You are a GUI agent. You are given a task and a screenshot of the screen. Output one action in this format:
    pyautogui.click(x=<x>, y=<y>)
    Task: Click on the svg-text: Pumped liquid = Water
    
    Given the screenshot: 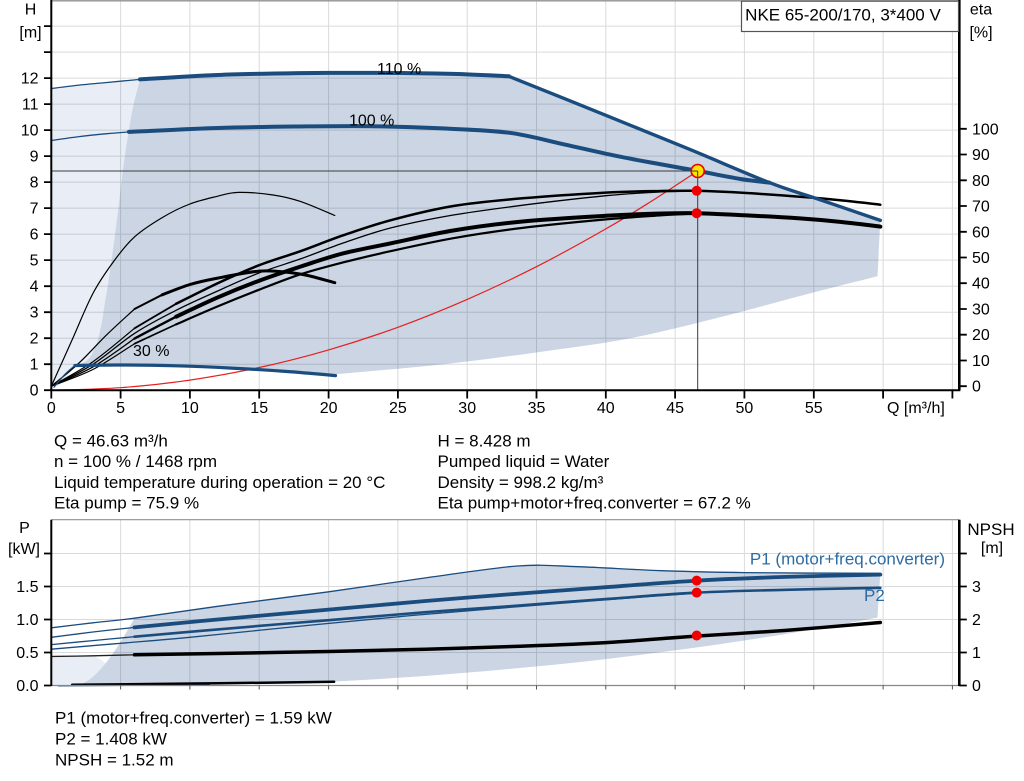 What is the action you would take?
    pyautogui.click(x=524, y=461)
    